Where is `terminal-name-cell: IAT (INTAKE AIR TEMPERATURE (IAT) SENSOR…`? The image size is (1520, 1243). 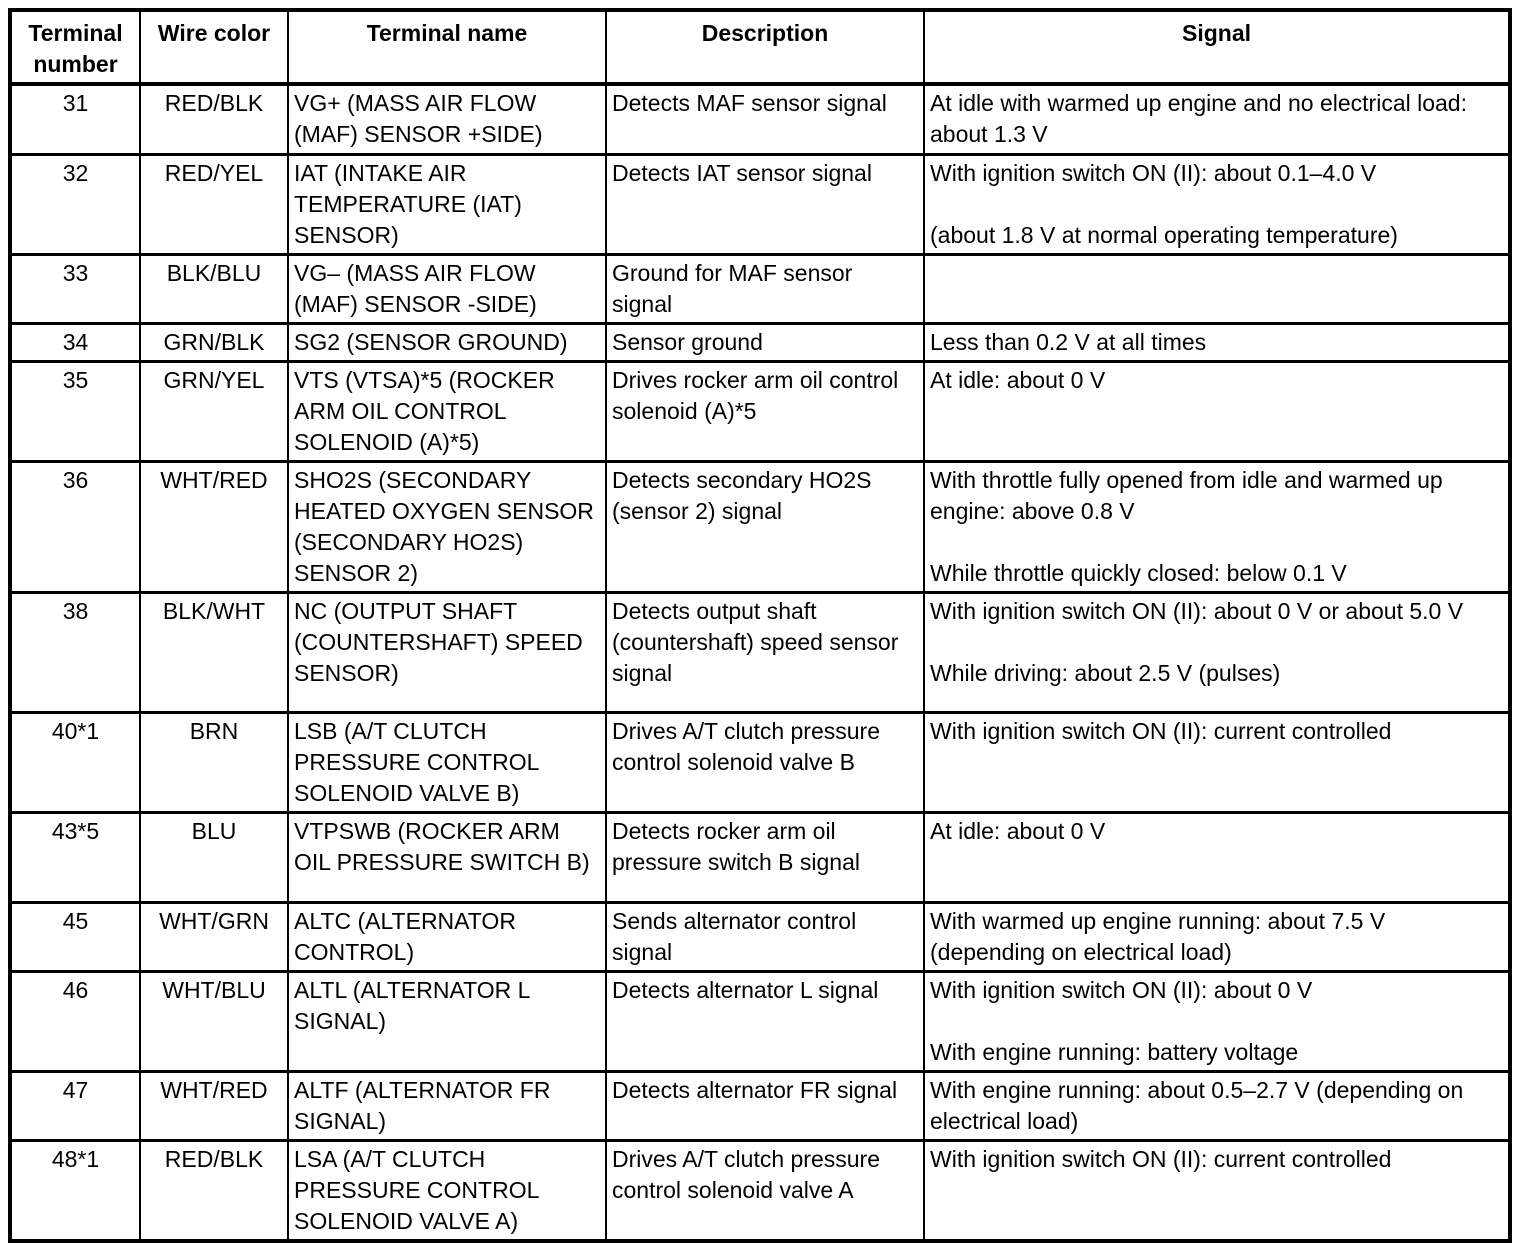
terminal-name-cell: IAT (INTAKE AIR TEMPERATURE (IAT) SENSOR… is located at coordinates (447, 203).